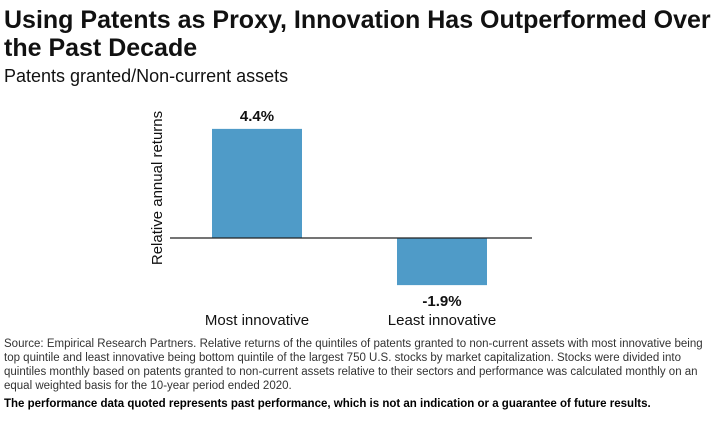 The image size is (720, 421). What do you see at coordinates (257, 183) in the screenshot?
I see `bar-most-innovative` at bounding box center [257, 183].